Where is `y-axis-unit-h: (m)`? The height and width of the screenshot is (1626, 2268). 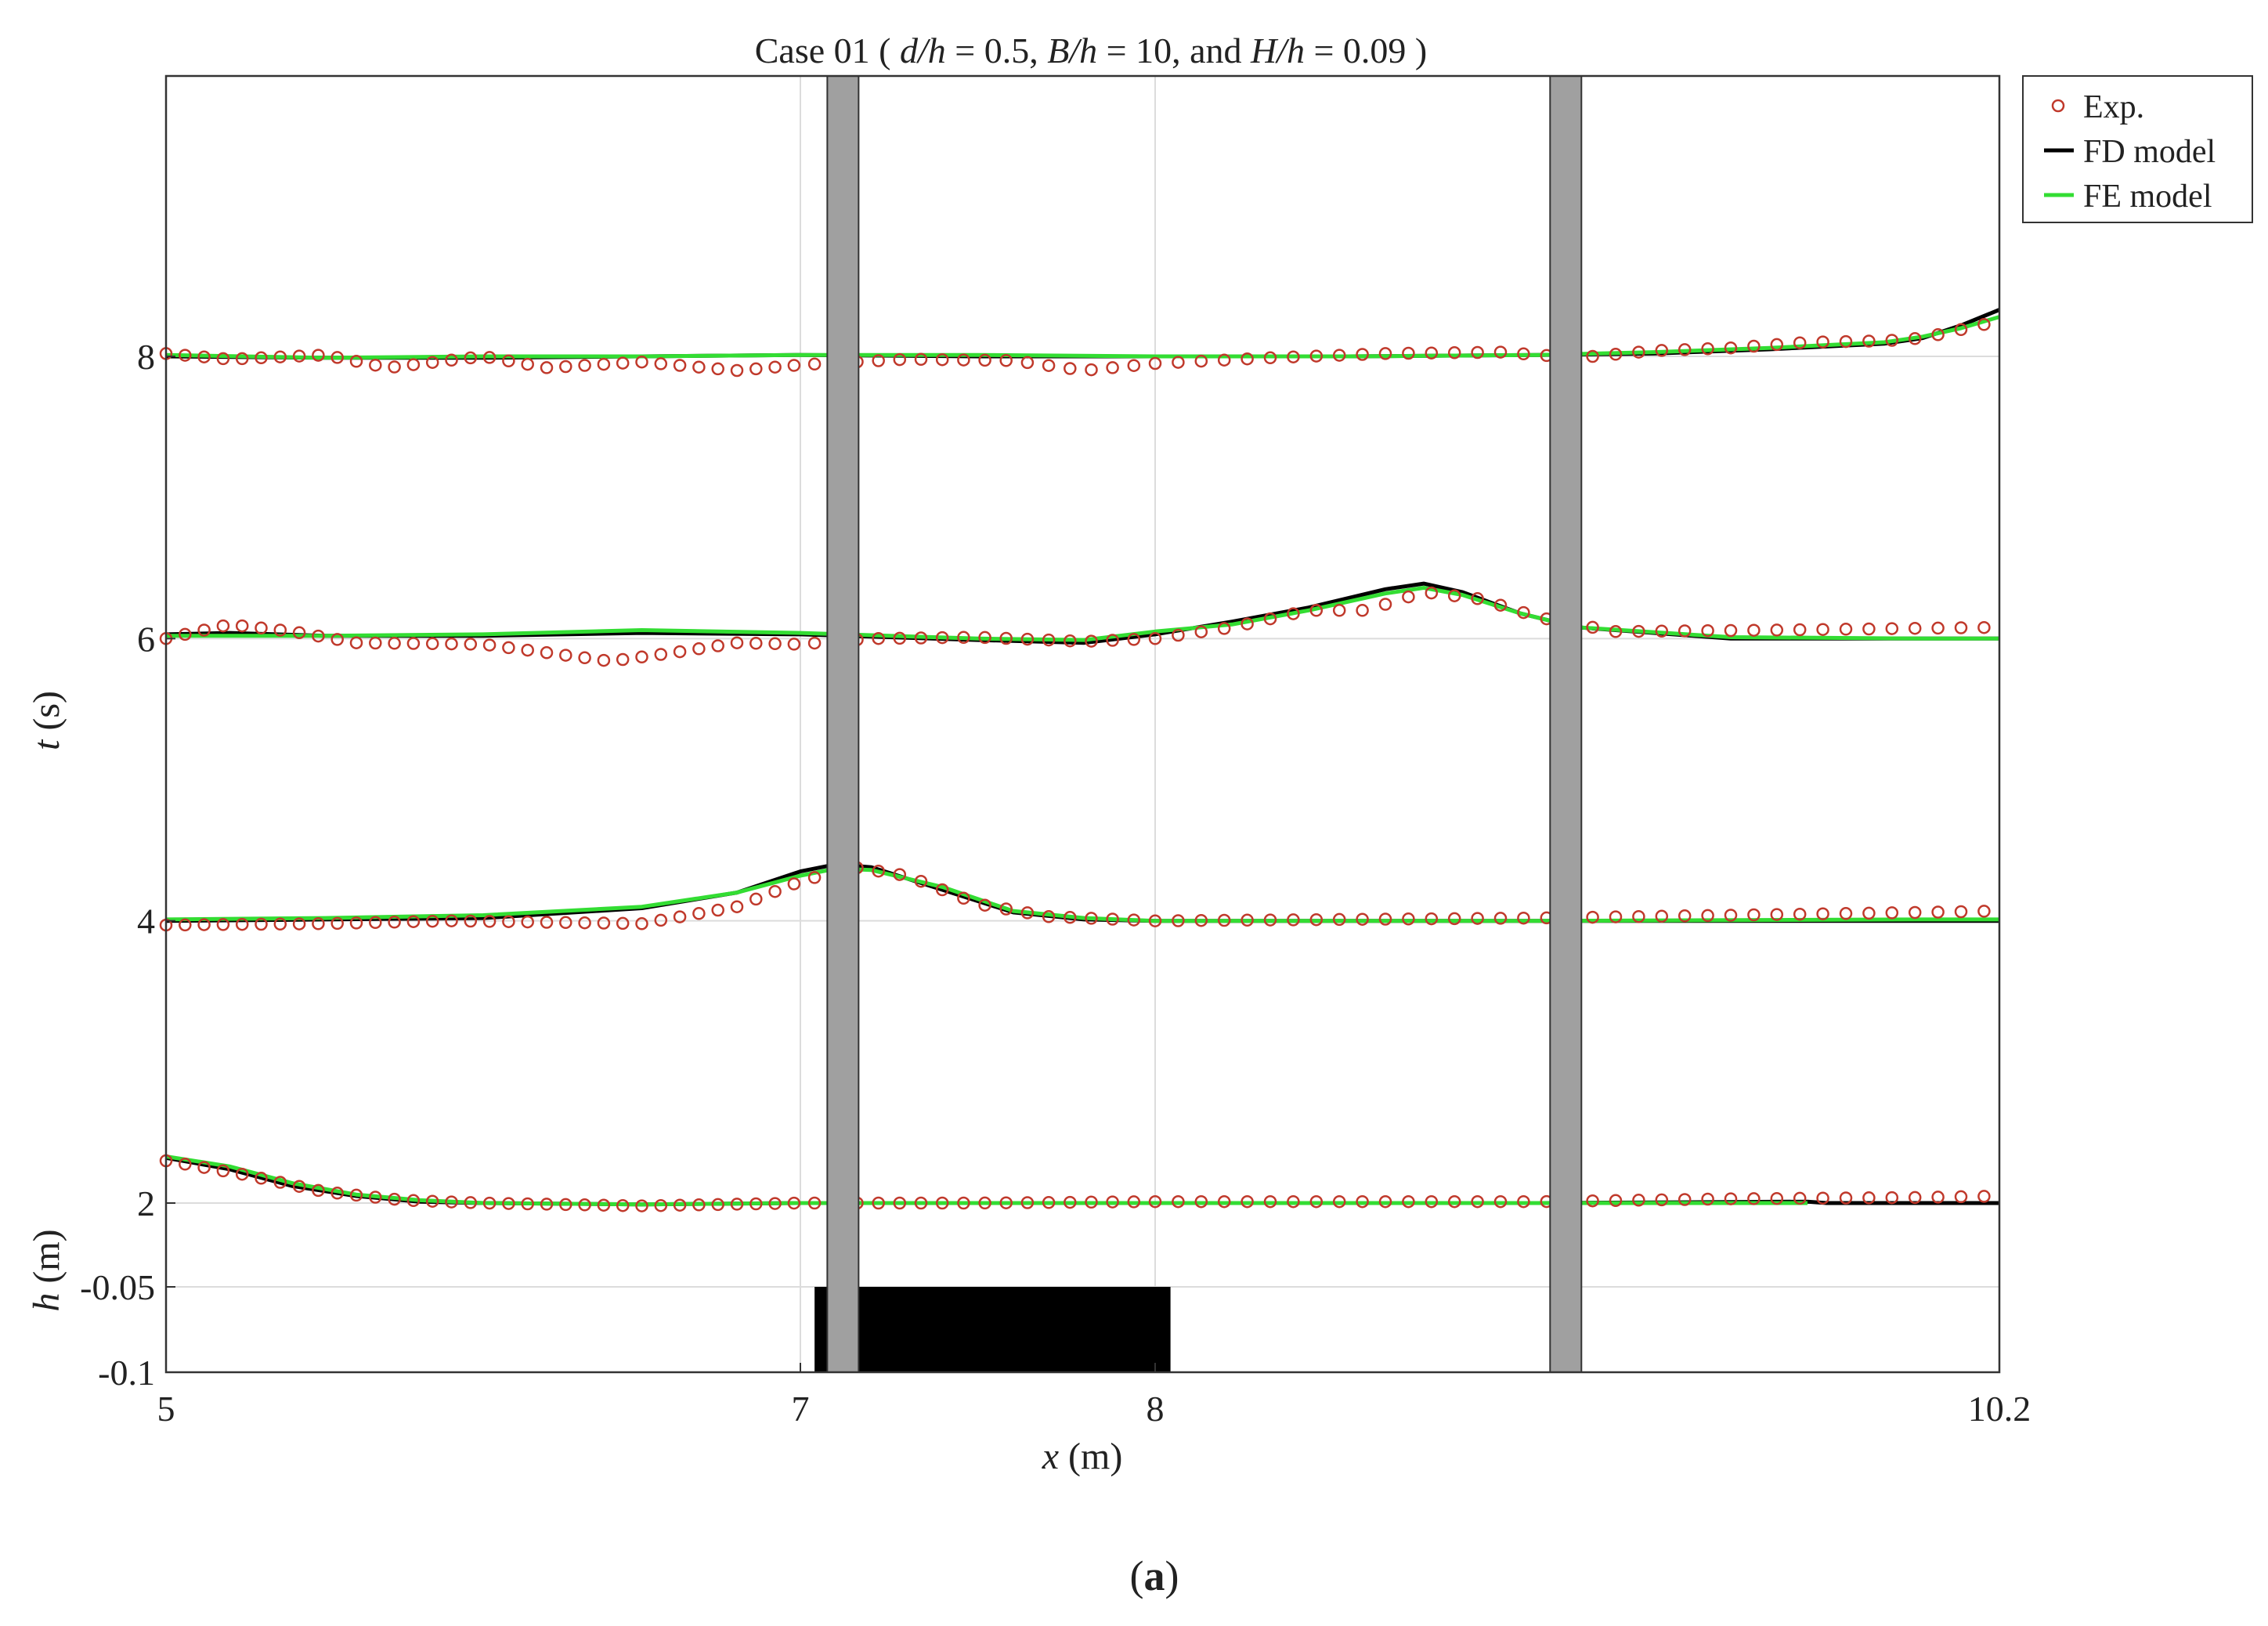 y-axis-unit-h: (m) is located at coordinates (46, 1260).